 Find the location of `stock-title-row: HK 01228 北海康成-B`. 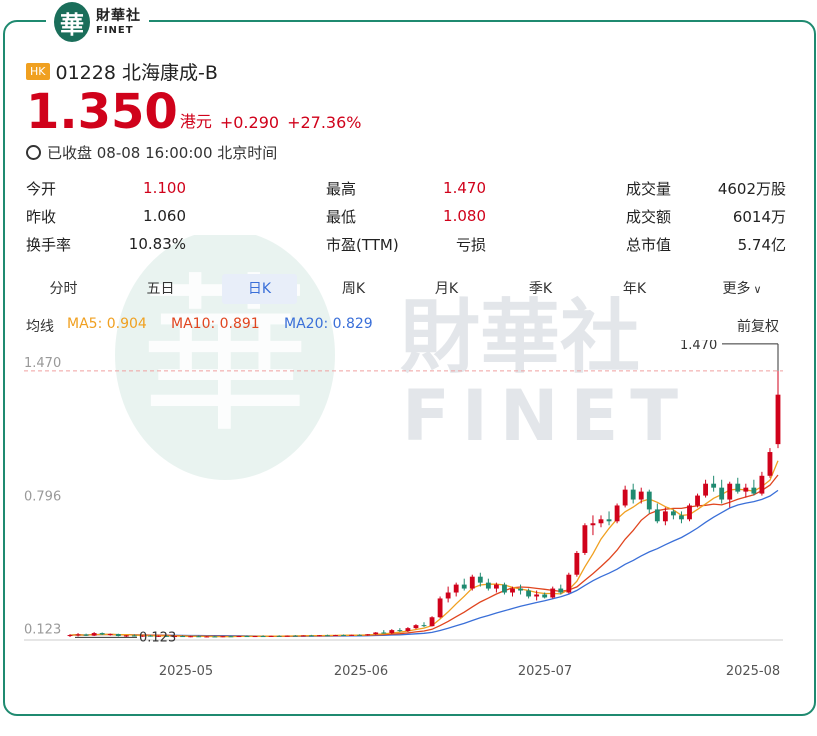

stock-title-row: HK 01228 北海康成-B is located at coordinates (122, 71).